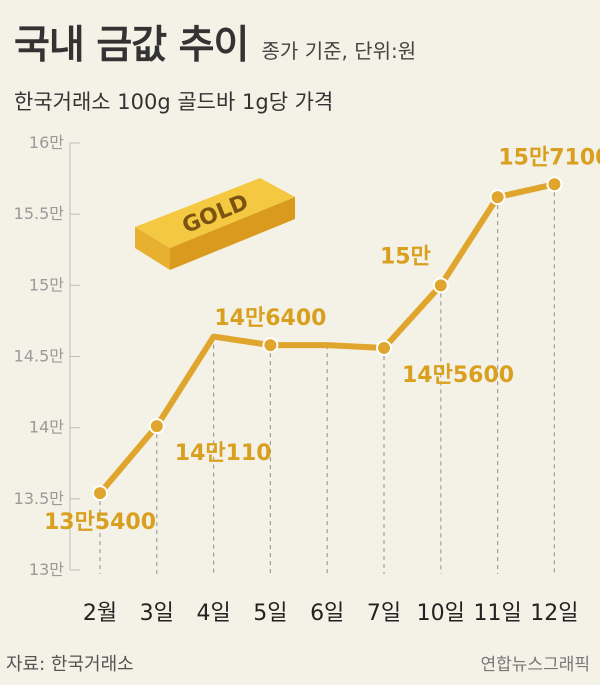 Image resolution: width=600 pixels, height=685 pixels. What do you see at coordinates (39, 356) in the screenshot?
I see `y-tick-label: 14.5만` at bounding box center [39, 356].